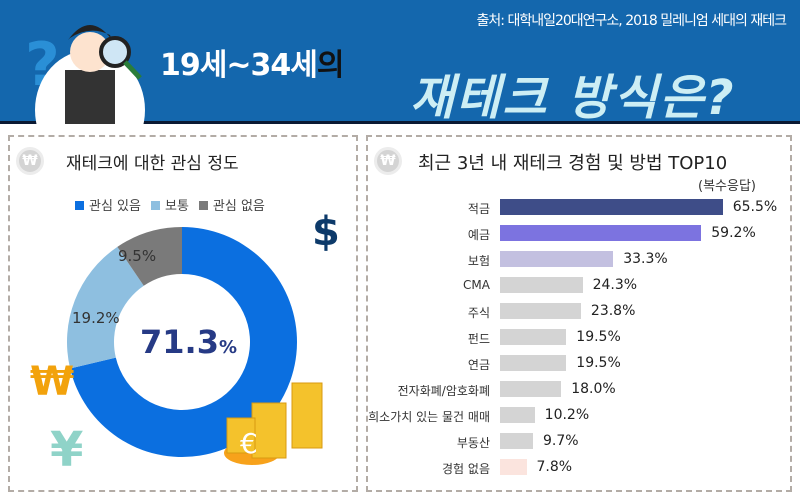  What do you see at coordinates (478, 235) in the screenshot?
I see `bar-category-label: 예금` at bounding box center [478, 235].